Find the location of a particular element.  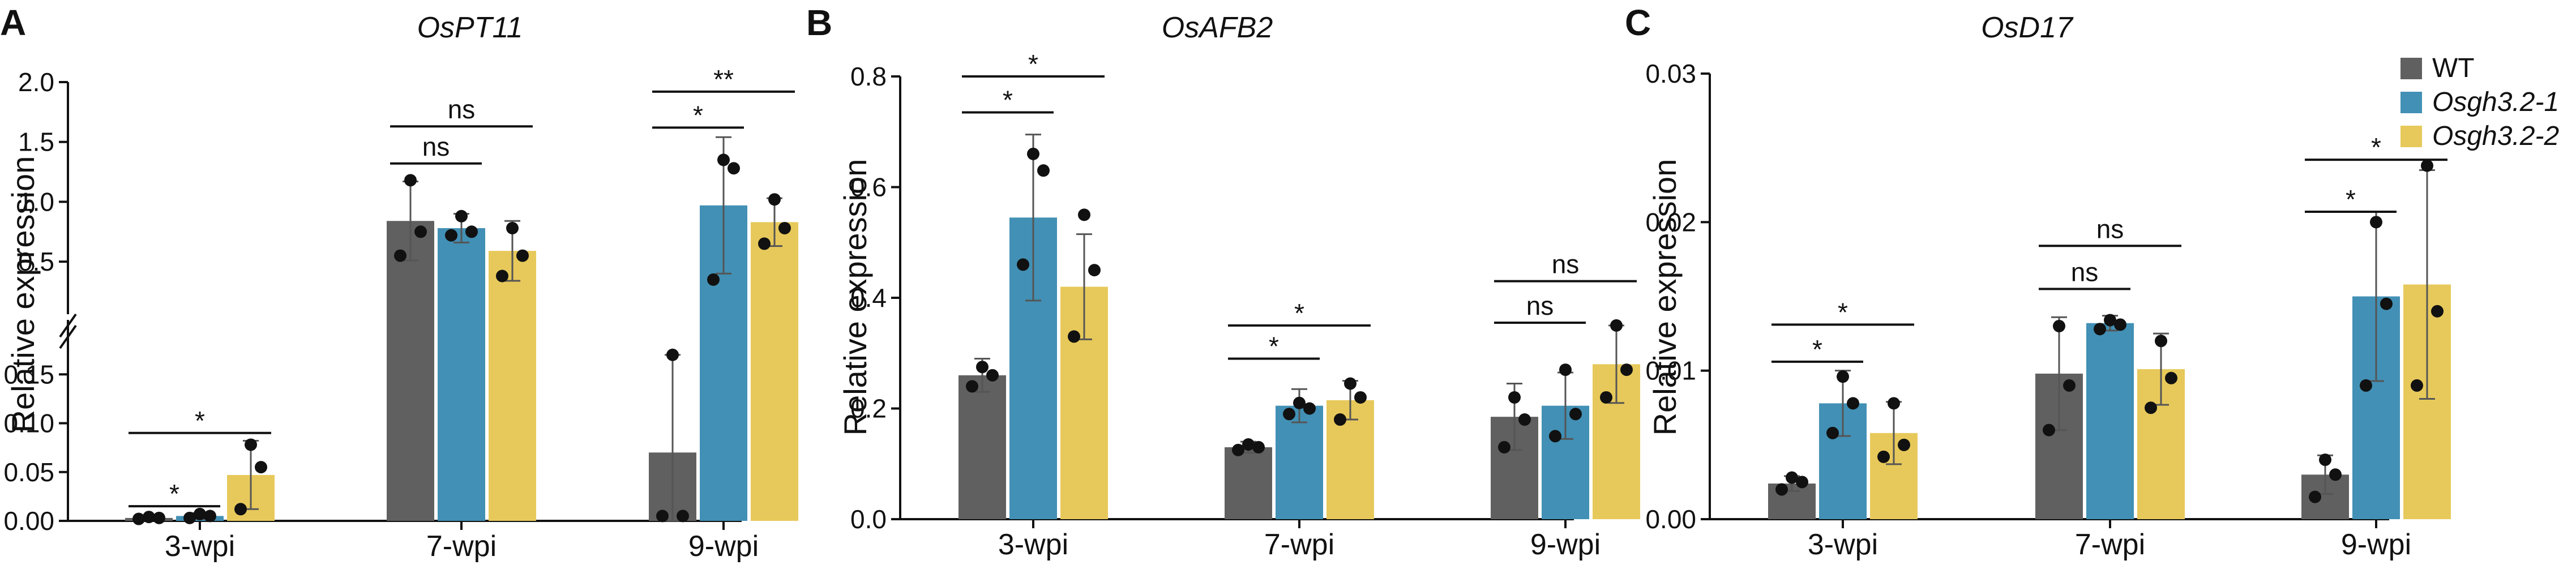

chart-title-c: OsD17 is located at coordinates (2027, 27).